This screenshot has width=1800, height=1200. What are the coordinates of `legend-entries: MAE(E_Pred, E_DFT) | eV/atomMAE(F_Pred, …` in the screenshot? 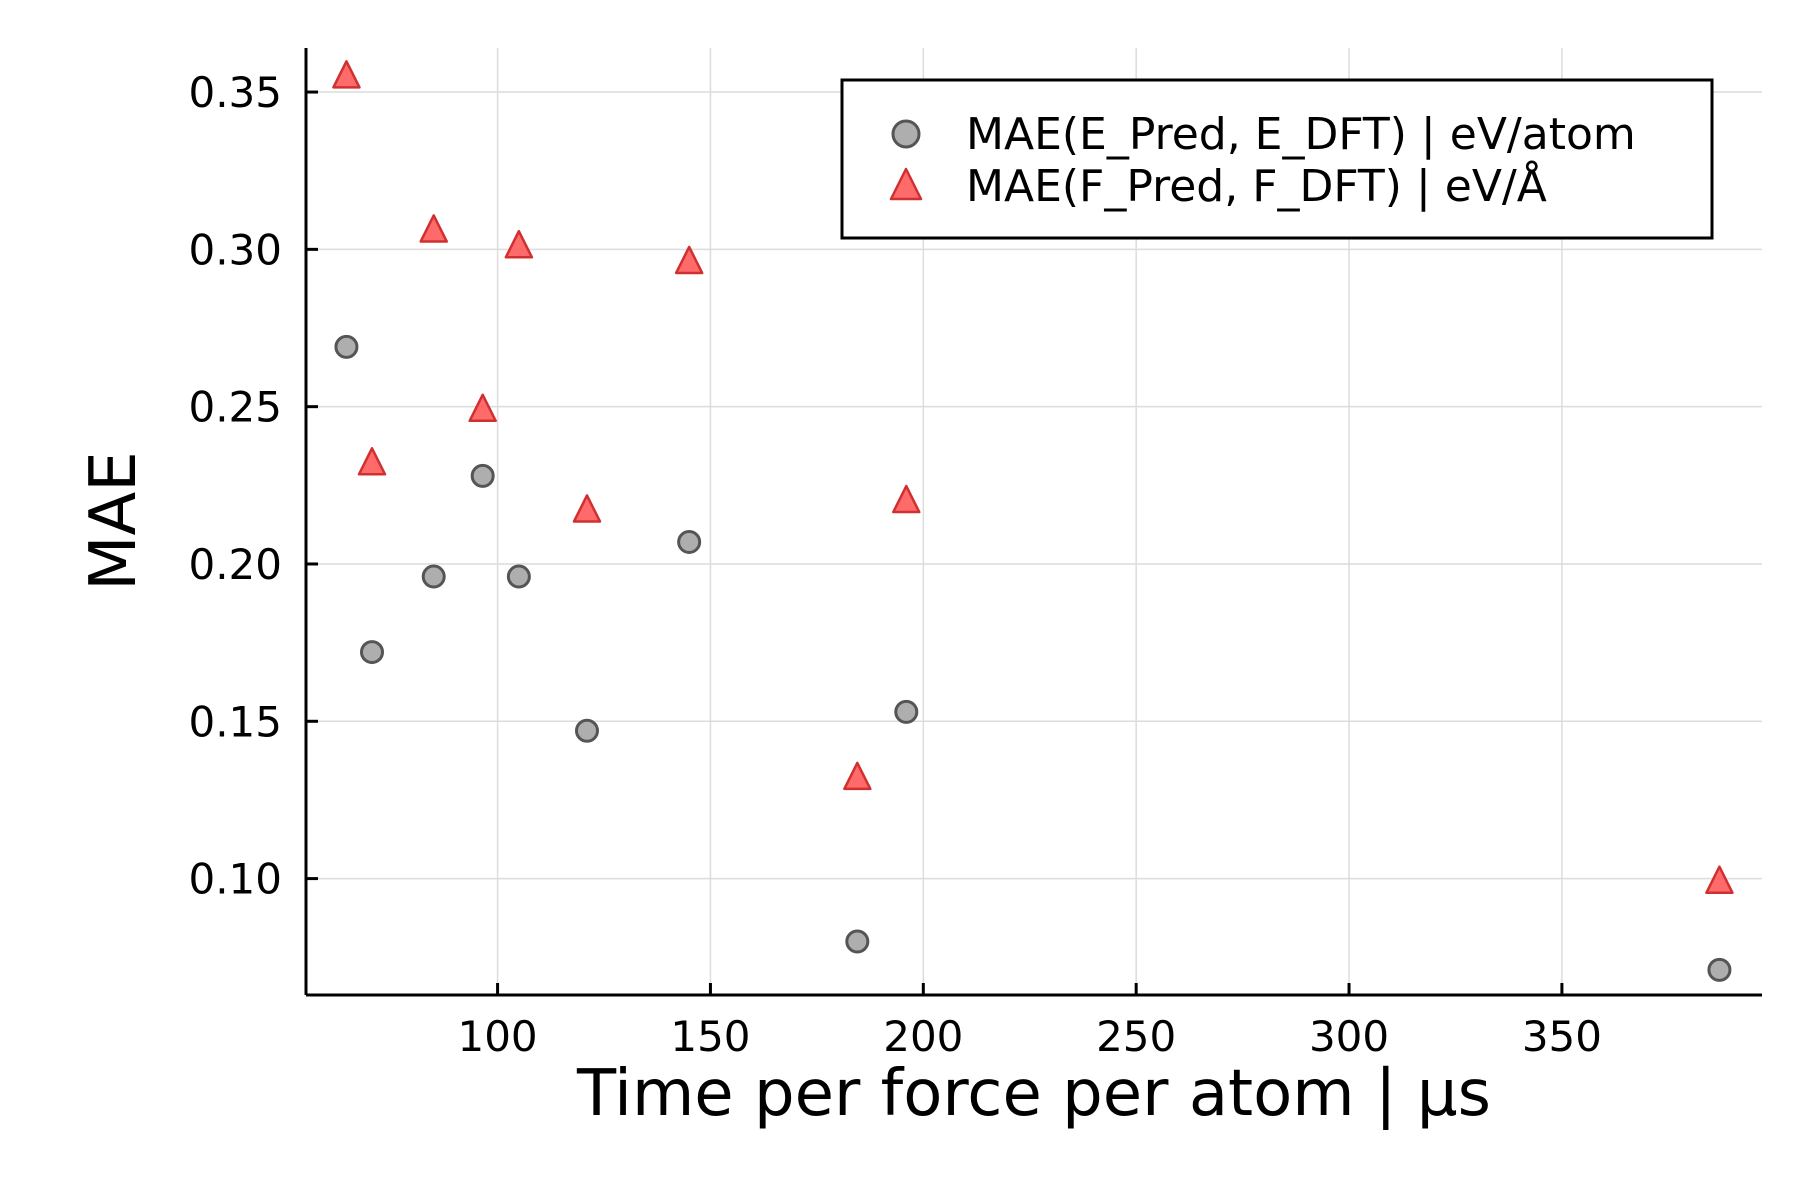 It's located at (1262, 160).